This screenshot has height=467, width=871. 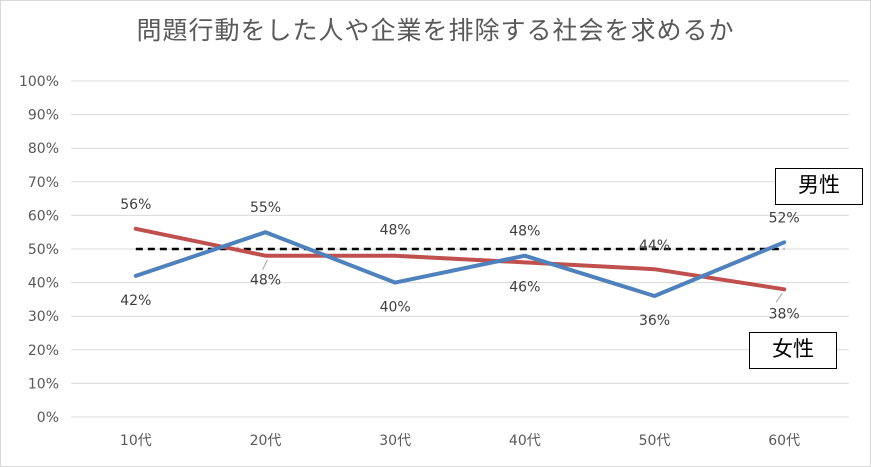 What do you see at coordinates (43, 351) in the screenshot?
I see `y-tick-label: 20%` at bounding box center [43, 351].